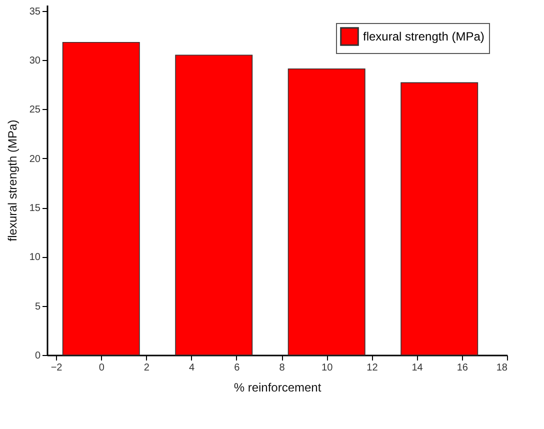 This screenshot has width=544, height=429. Describe the element at coordinates (12, 181) in the screenshot. I see `y-axis-title: flexural strength (MPa)` at that location.